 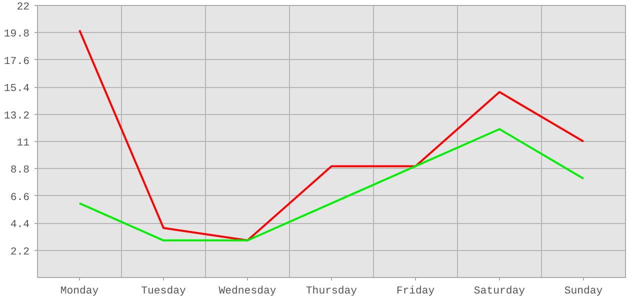 I want to click on y-tick-label: 2.2, so click(x=20, y=252).